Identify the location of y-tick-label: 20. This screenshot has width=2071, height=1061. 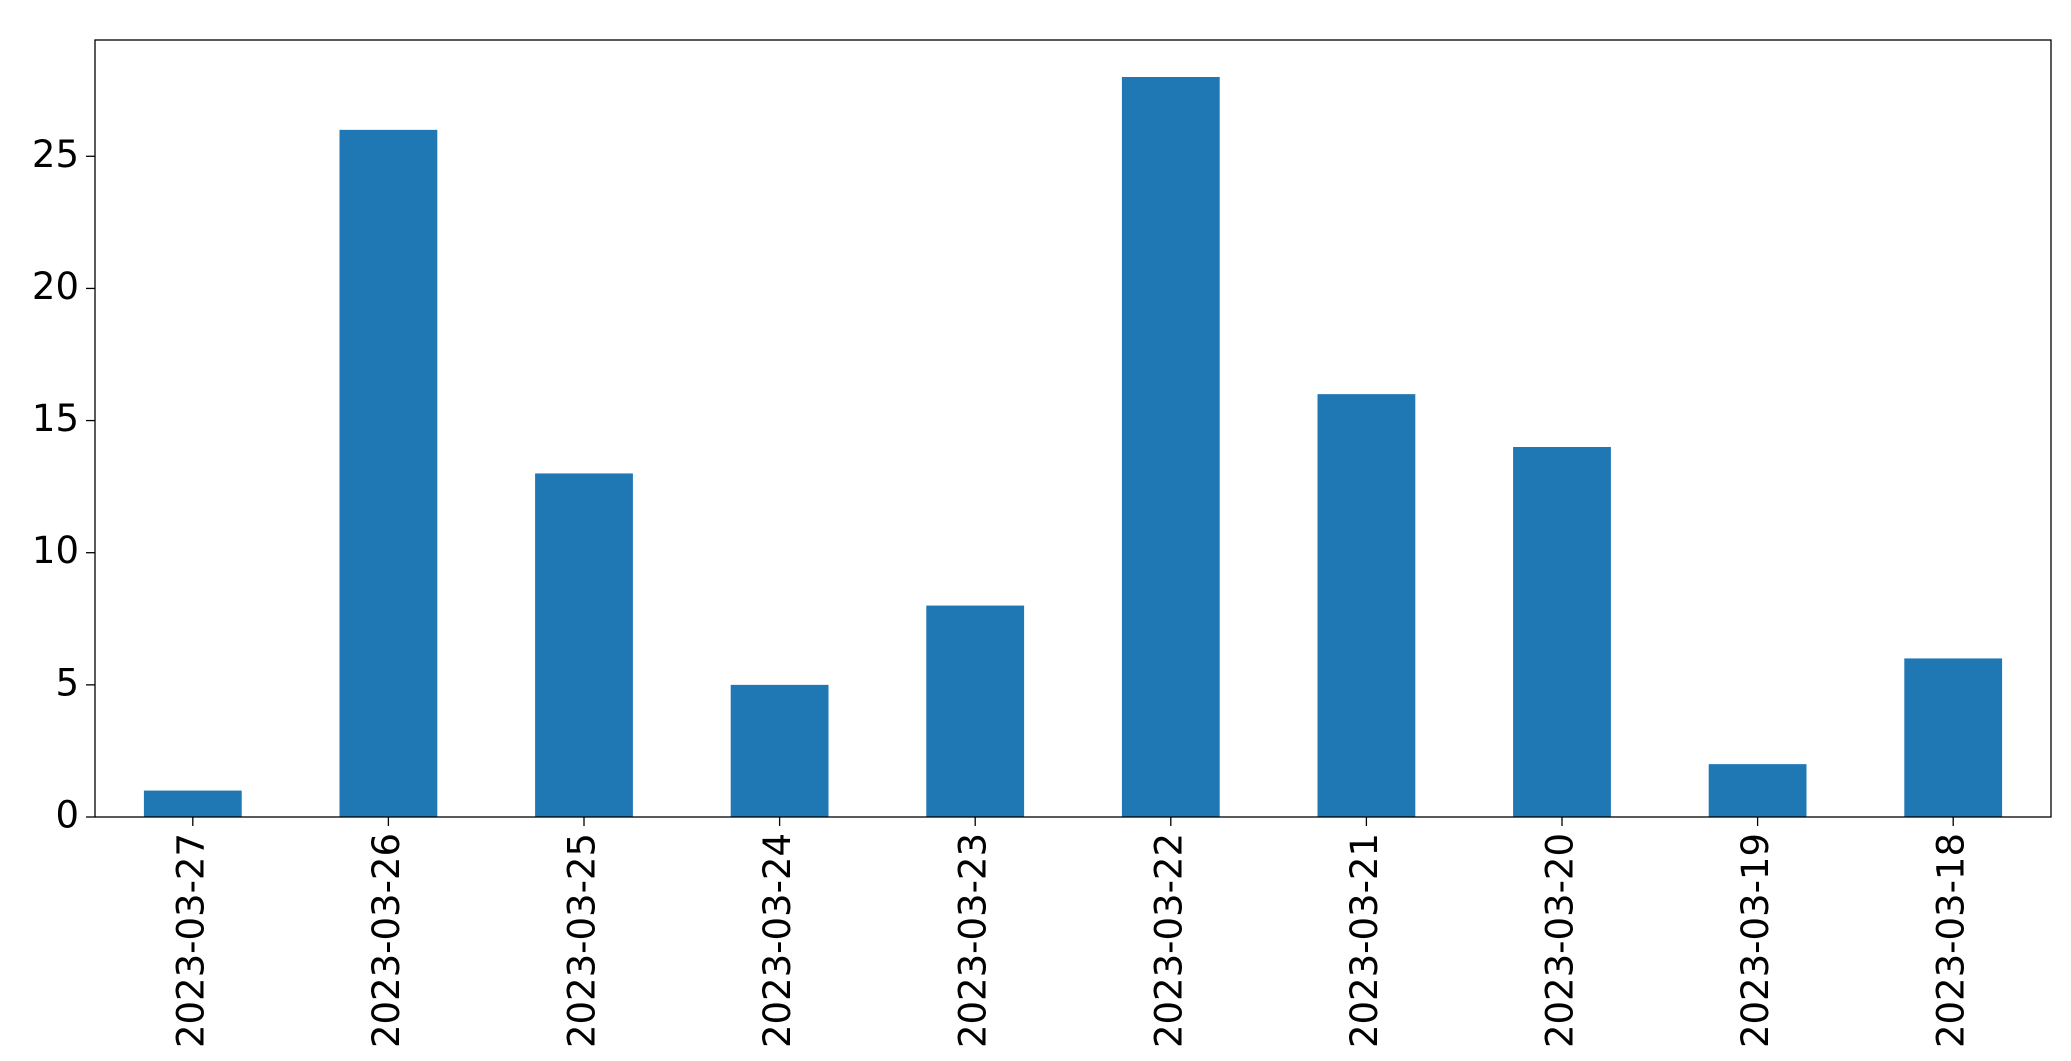
(55, 286).